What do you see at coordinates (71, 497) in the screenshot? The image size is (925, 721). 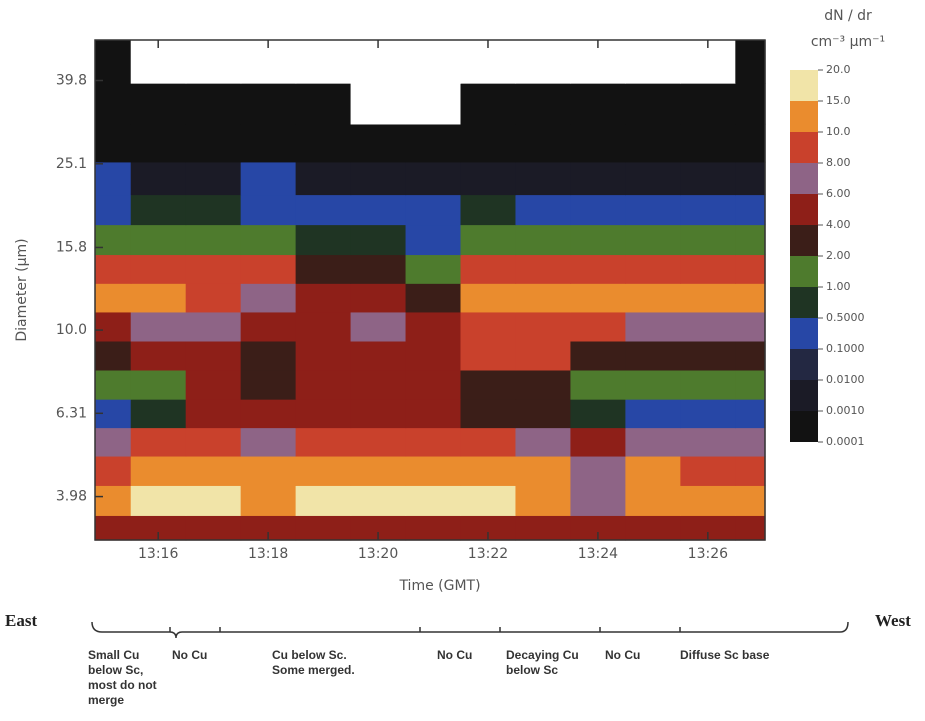 I see `y-tick-label: 3.98` at bounding box center [71, 497].